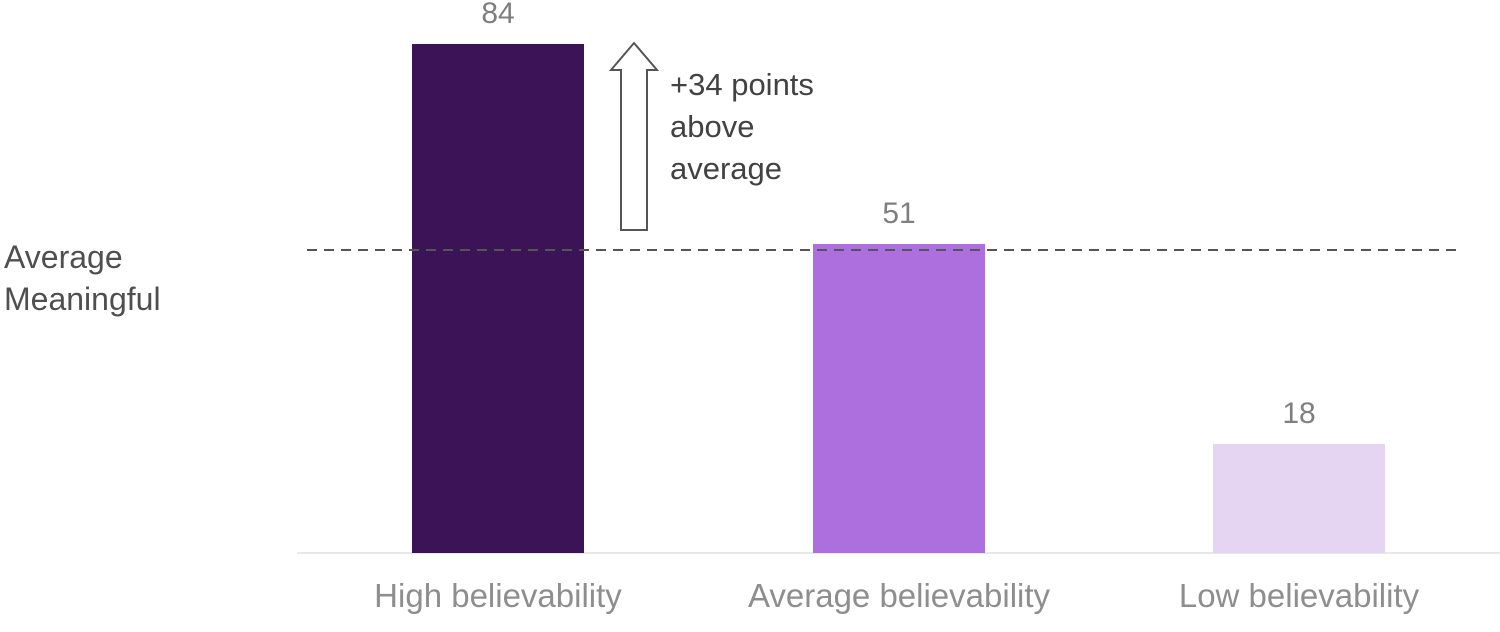 This screenshot has height=632, width=1500. I want to click on x-axis-category-label: Low believability, so click(1299, 595).